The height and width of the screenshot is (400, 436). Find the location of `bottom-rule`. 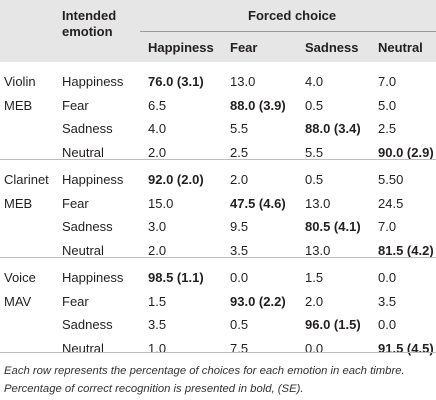

bottom-rule is located at coordinates (218, 352).